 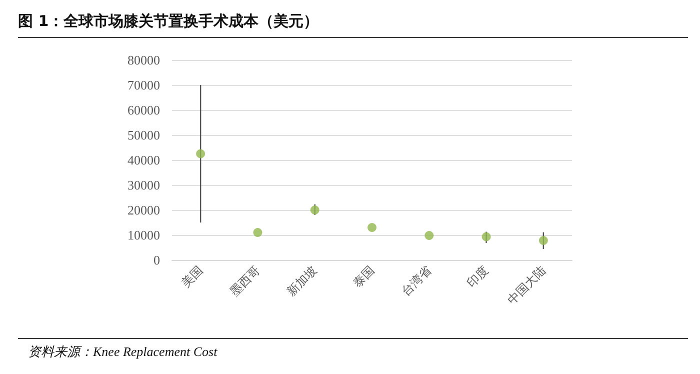 I want to click on x-tick-label: 中国大陆, so click(x=526, y=285).